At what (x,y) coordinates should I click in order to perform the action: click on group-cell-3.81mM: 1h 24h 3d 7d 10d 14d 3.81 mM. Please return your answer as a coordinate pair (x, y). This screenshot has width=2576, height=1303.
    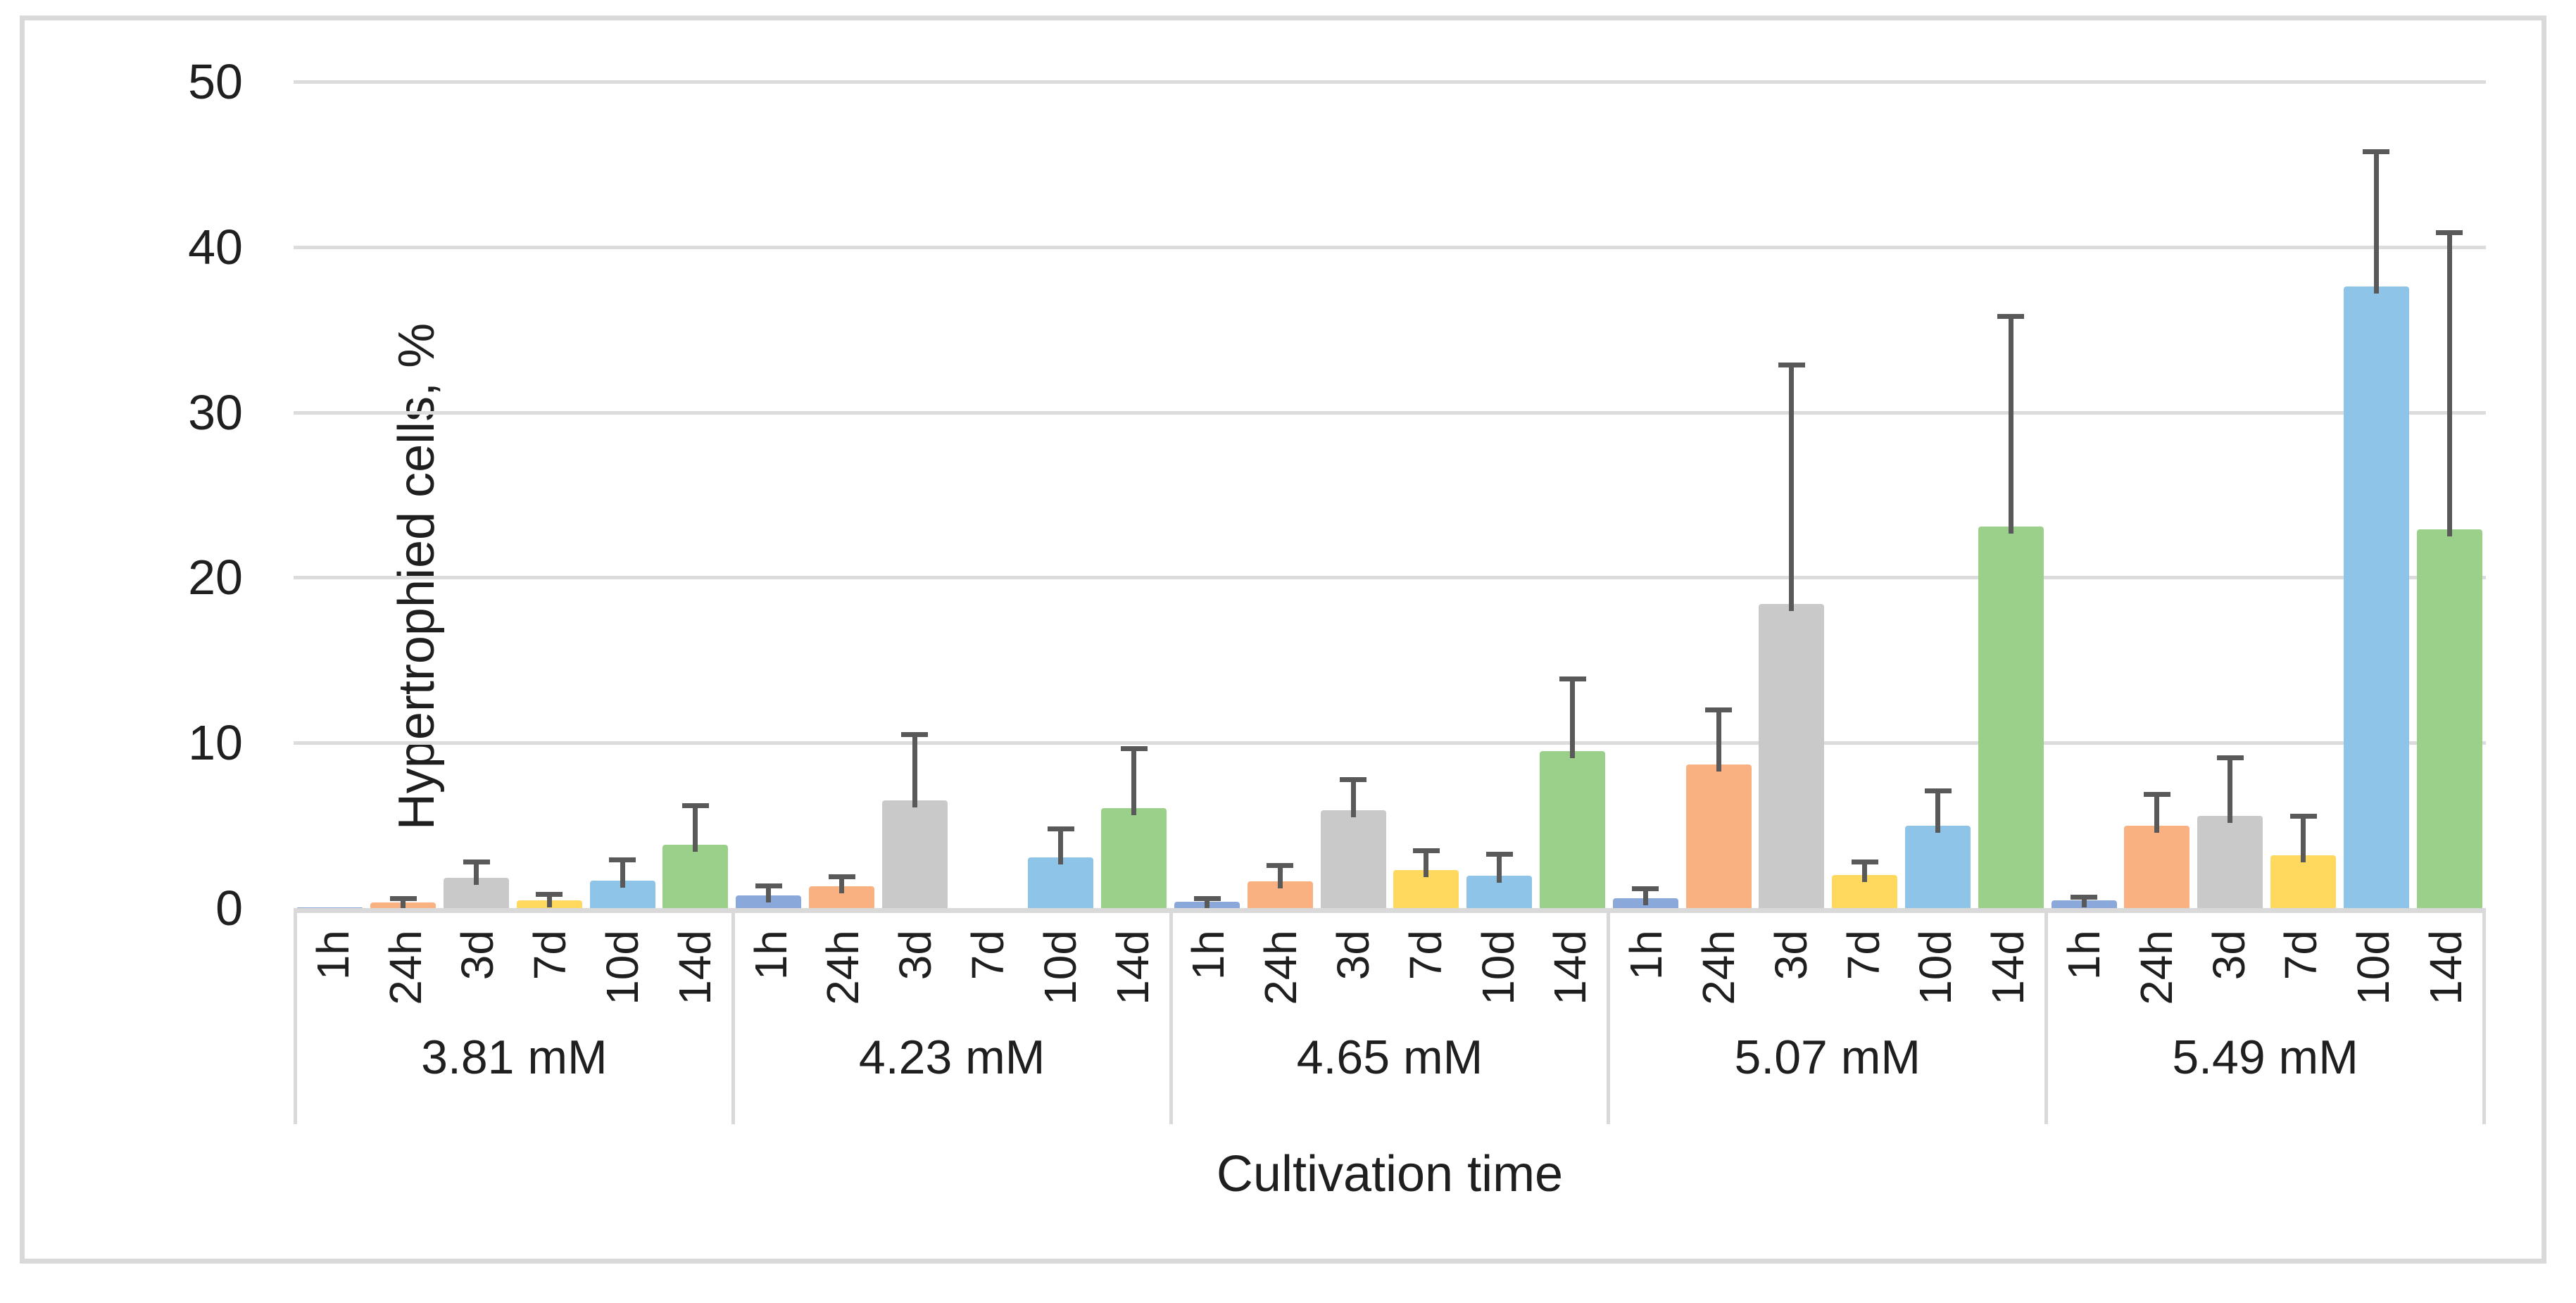
    Looking at the image, I should click on (512, 1018).